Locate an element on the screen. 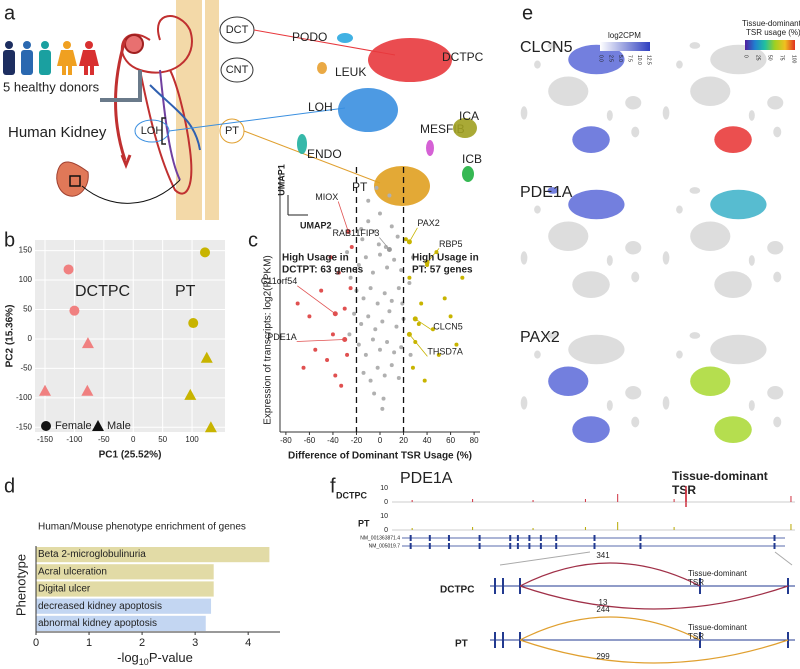 Image resolution: width=800 pixels, height=669 pixels. track-label: PT is located at coordinates (364, 523).